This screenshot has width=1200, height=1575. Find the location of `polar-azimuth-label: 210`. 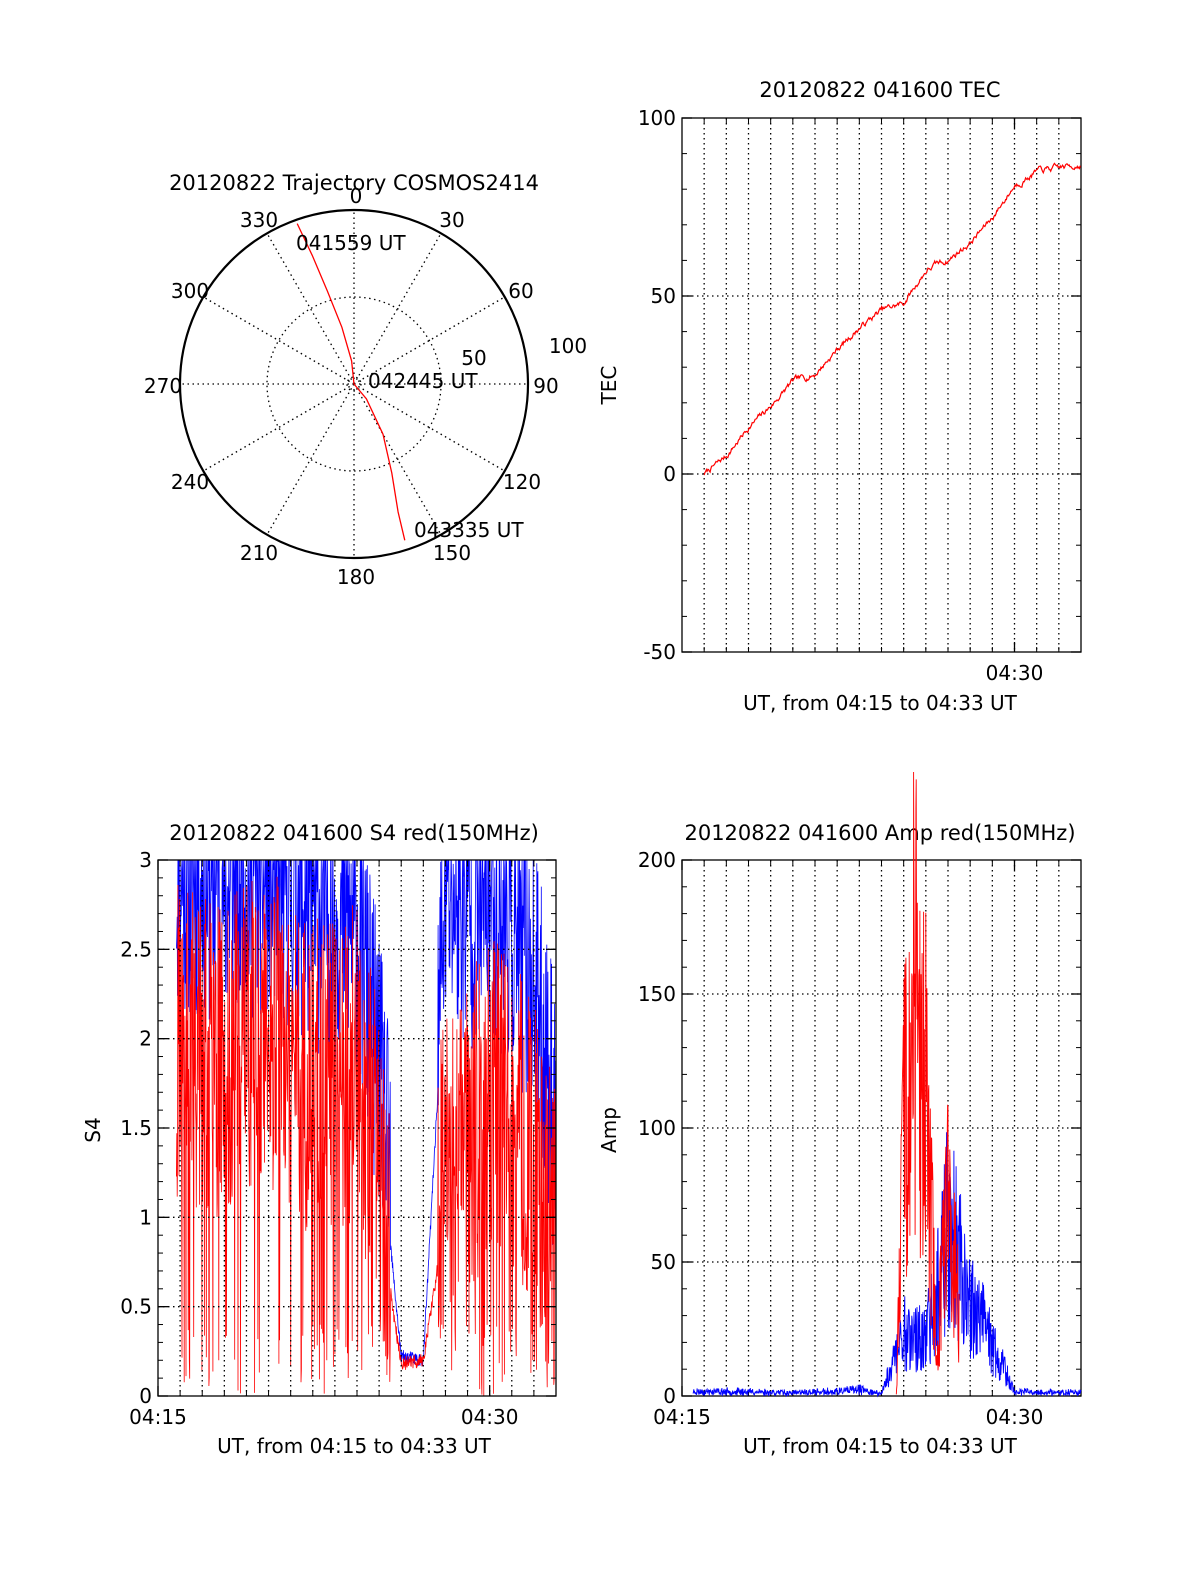

polar-azimuth-label: 210 is located at coordinates (259, 553).